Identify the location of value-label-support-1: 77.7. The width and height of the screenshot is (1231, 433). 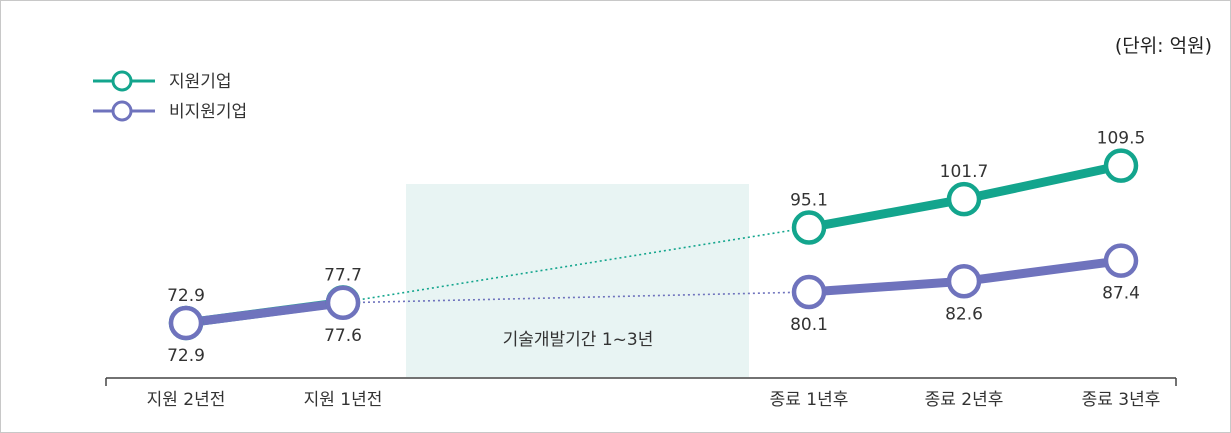
(343, 275).